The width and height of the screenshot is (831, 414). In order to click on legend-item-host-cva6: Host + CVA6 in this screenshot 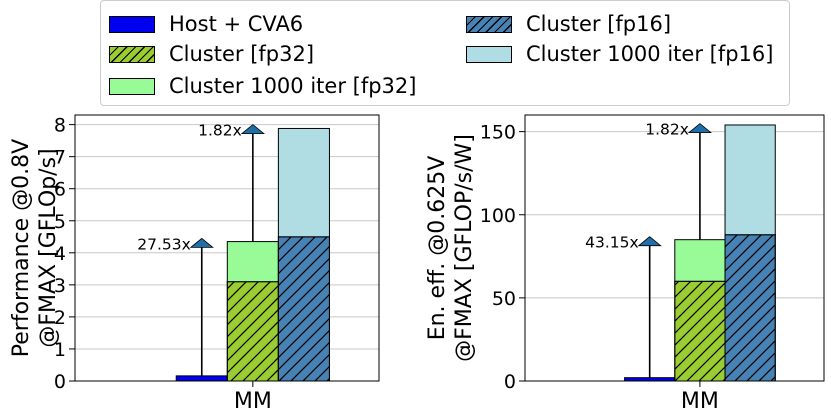, I will do `click(206, 24)`.